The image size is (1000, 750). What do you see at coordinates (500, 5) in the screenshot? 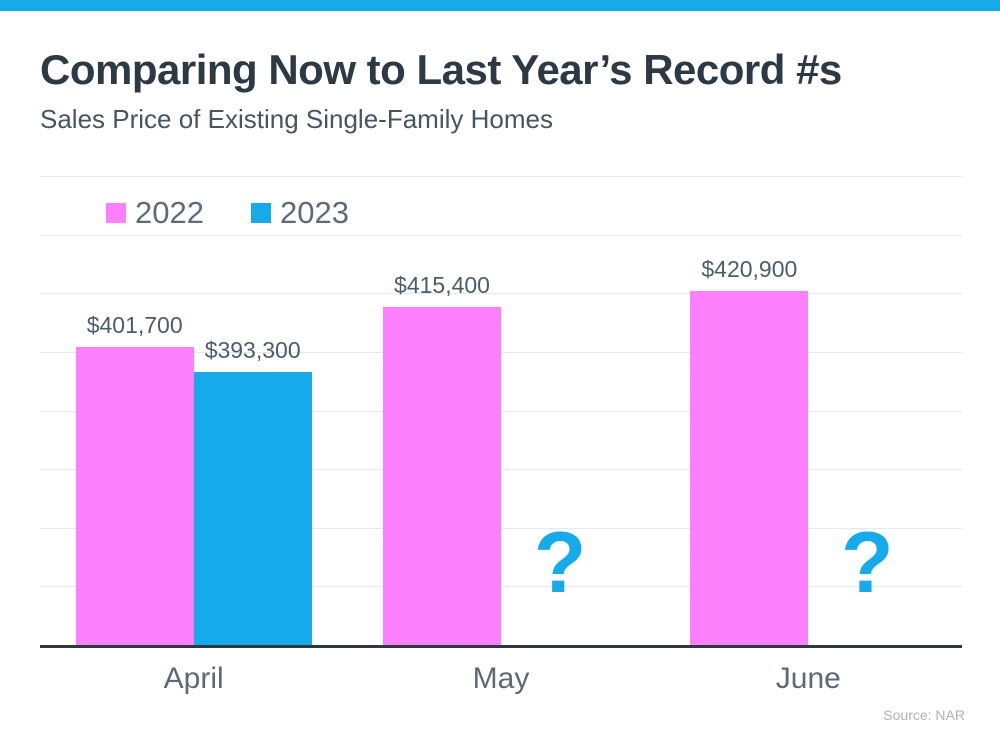
I see `top-accent-bar` at bounding box center [500, 5].